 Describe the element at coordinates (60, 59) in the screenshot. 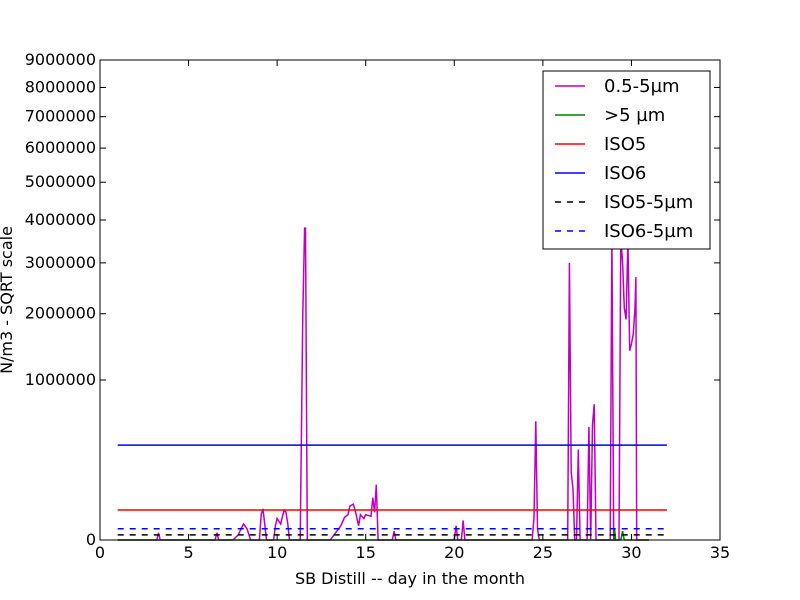

I see `y-tick-label: 9000000` at that location.